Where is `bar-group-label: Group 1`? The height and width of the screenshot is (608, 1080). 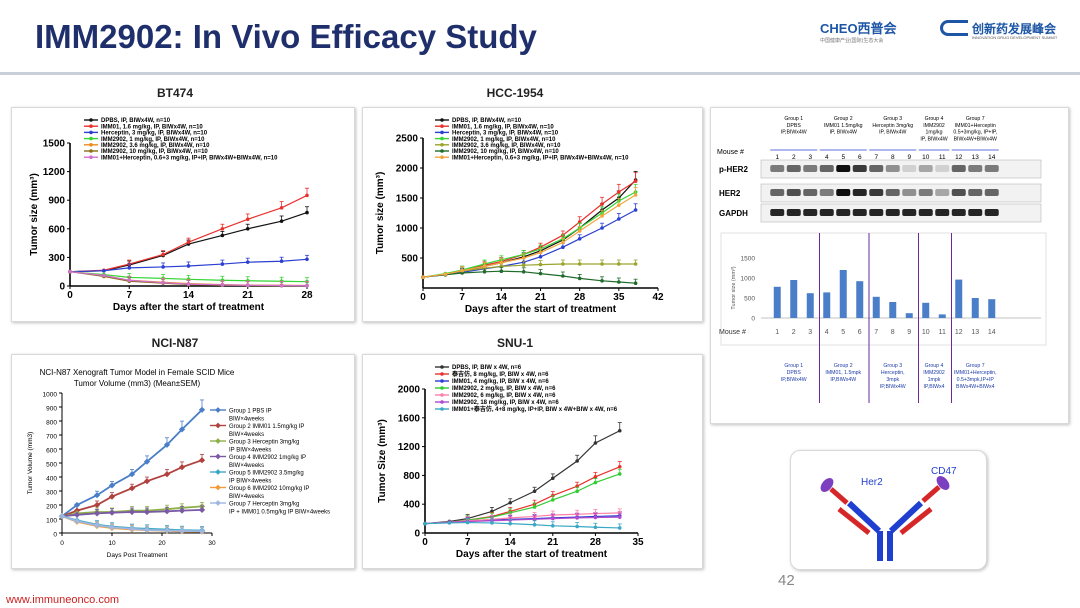 bar-group-label: Group 1 is located at coordinates (793, 366).